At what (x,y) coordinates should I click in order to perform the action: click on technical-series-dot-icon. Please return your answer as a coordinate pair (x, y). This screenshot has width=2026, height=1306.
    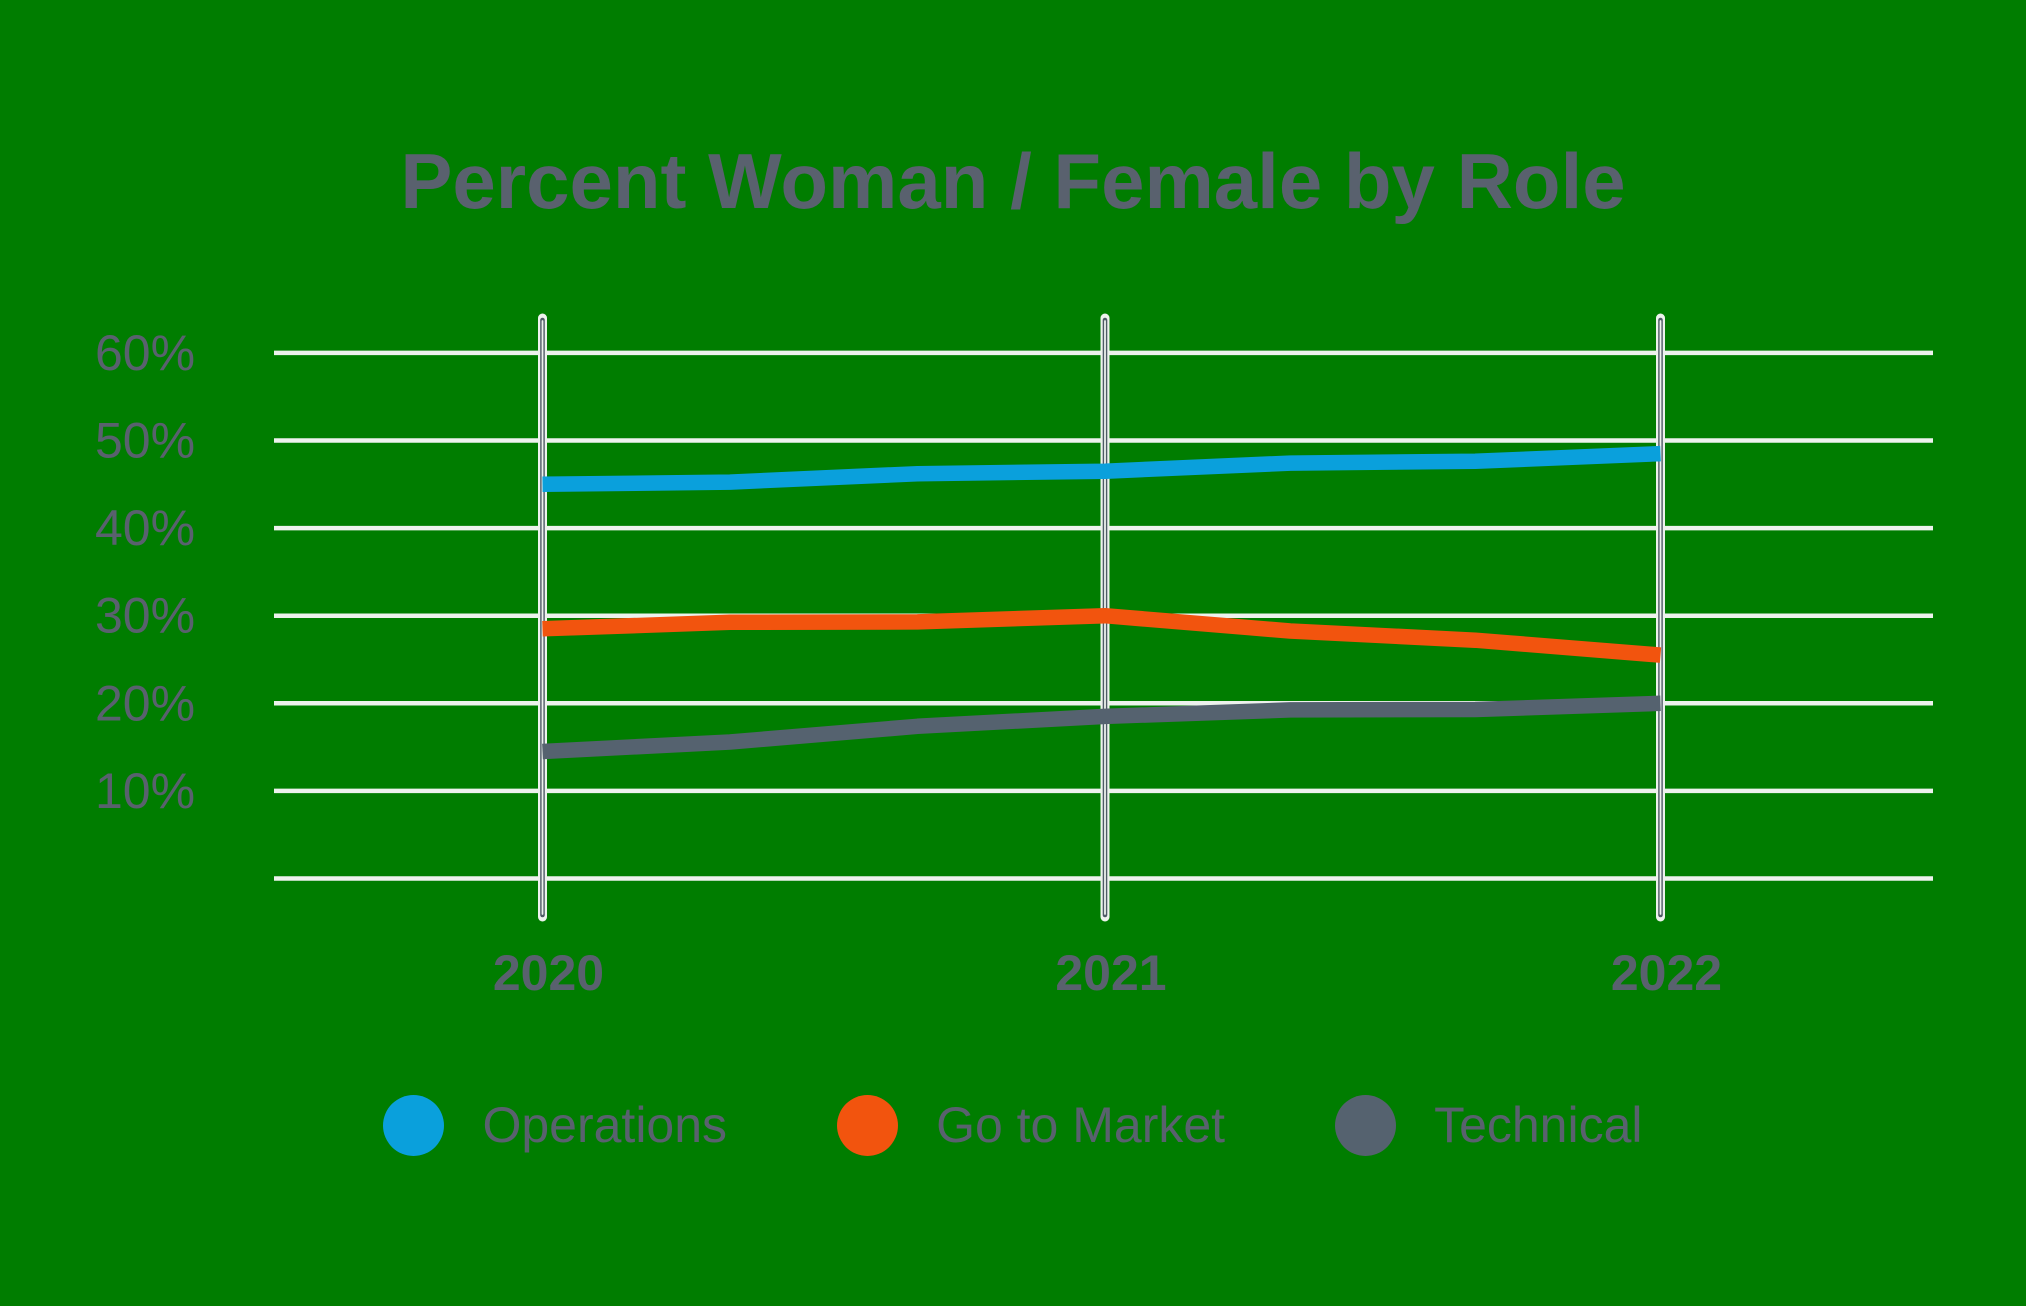
    Looking at the image, I should click on (1366, 1125).